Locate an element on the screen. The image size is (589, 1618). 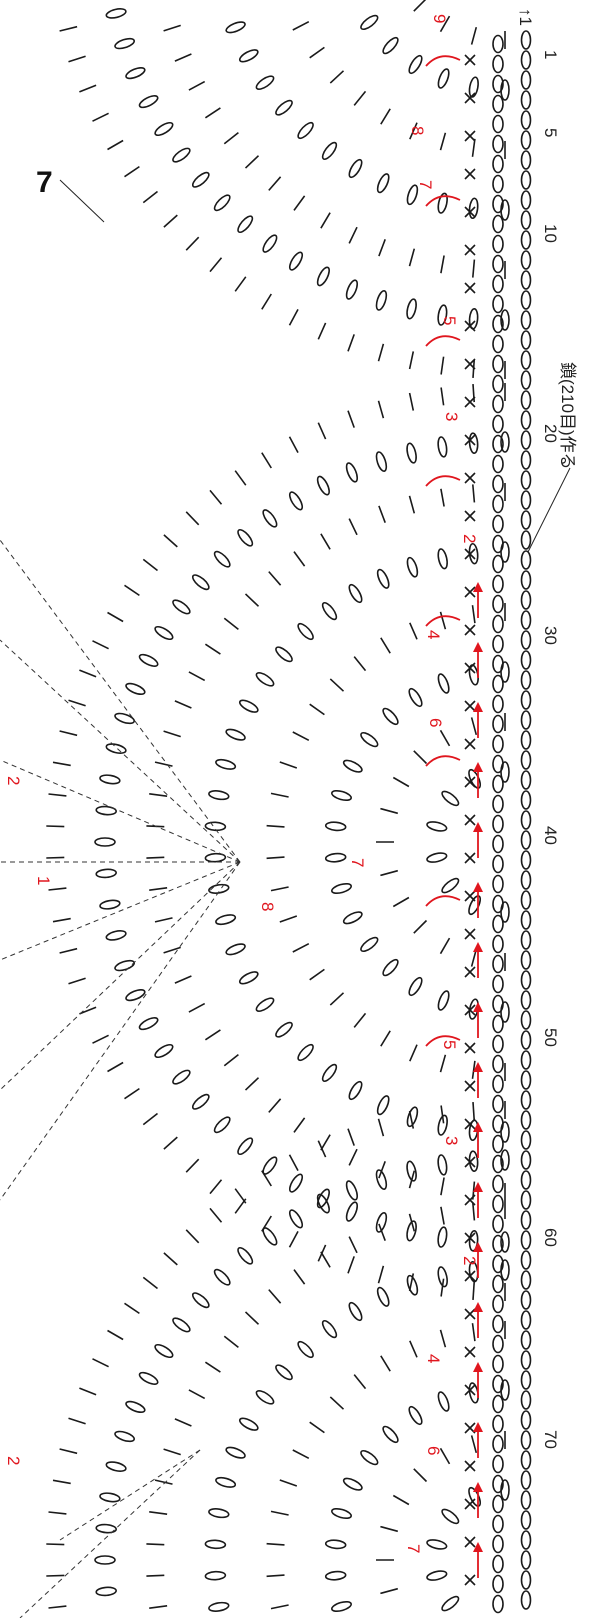
row-label: 5 is located at coordinates (449, 1044).